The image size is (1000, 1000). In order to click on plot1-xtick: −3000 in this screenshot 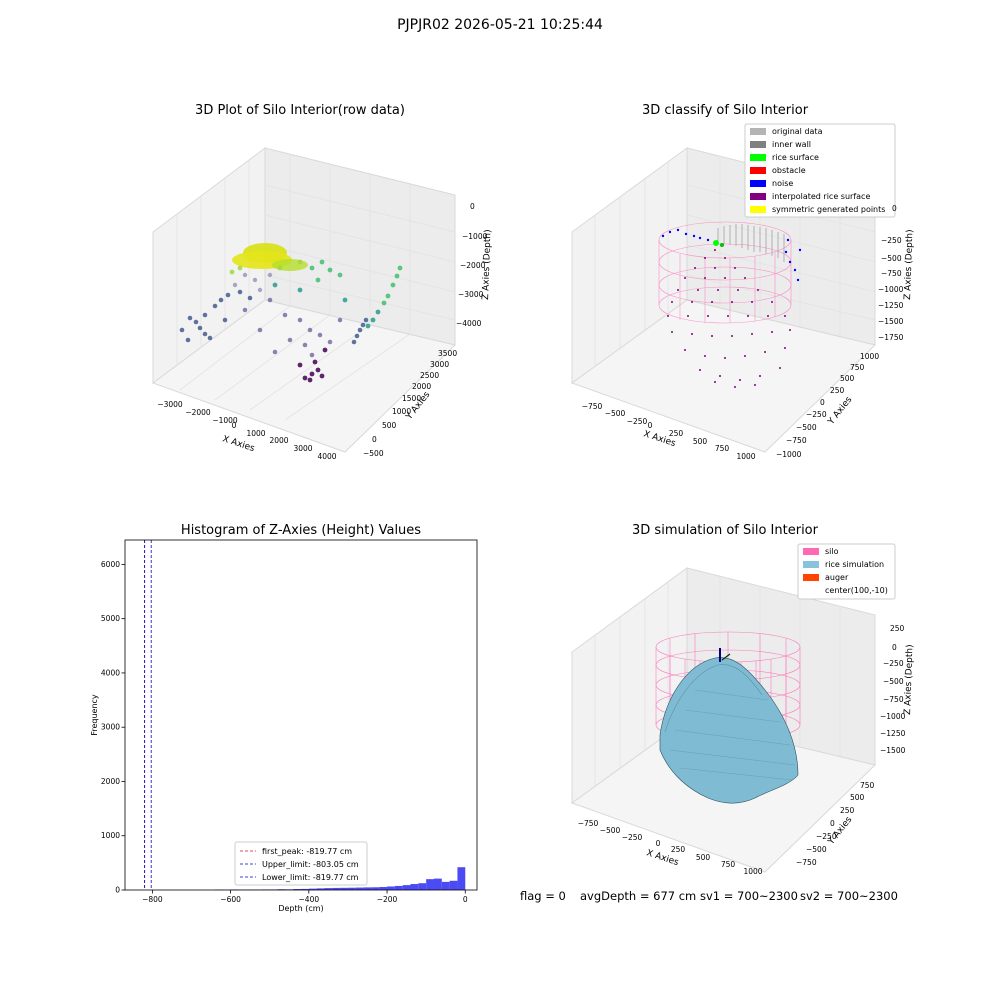, I will do `click(170, 404)`.